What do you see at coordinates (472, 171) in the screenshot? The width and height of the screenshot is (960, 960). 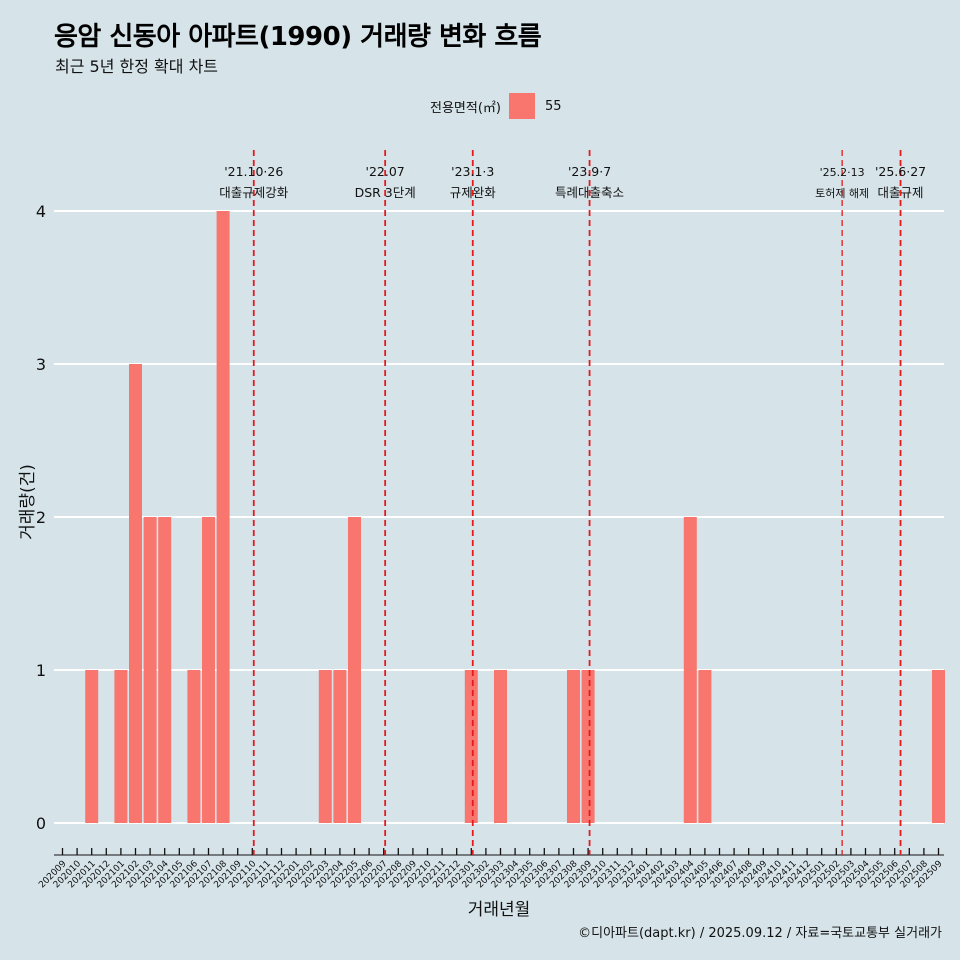 I see `event-date: '23.1·3` at bounding box center [472, 171].